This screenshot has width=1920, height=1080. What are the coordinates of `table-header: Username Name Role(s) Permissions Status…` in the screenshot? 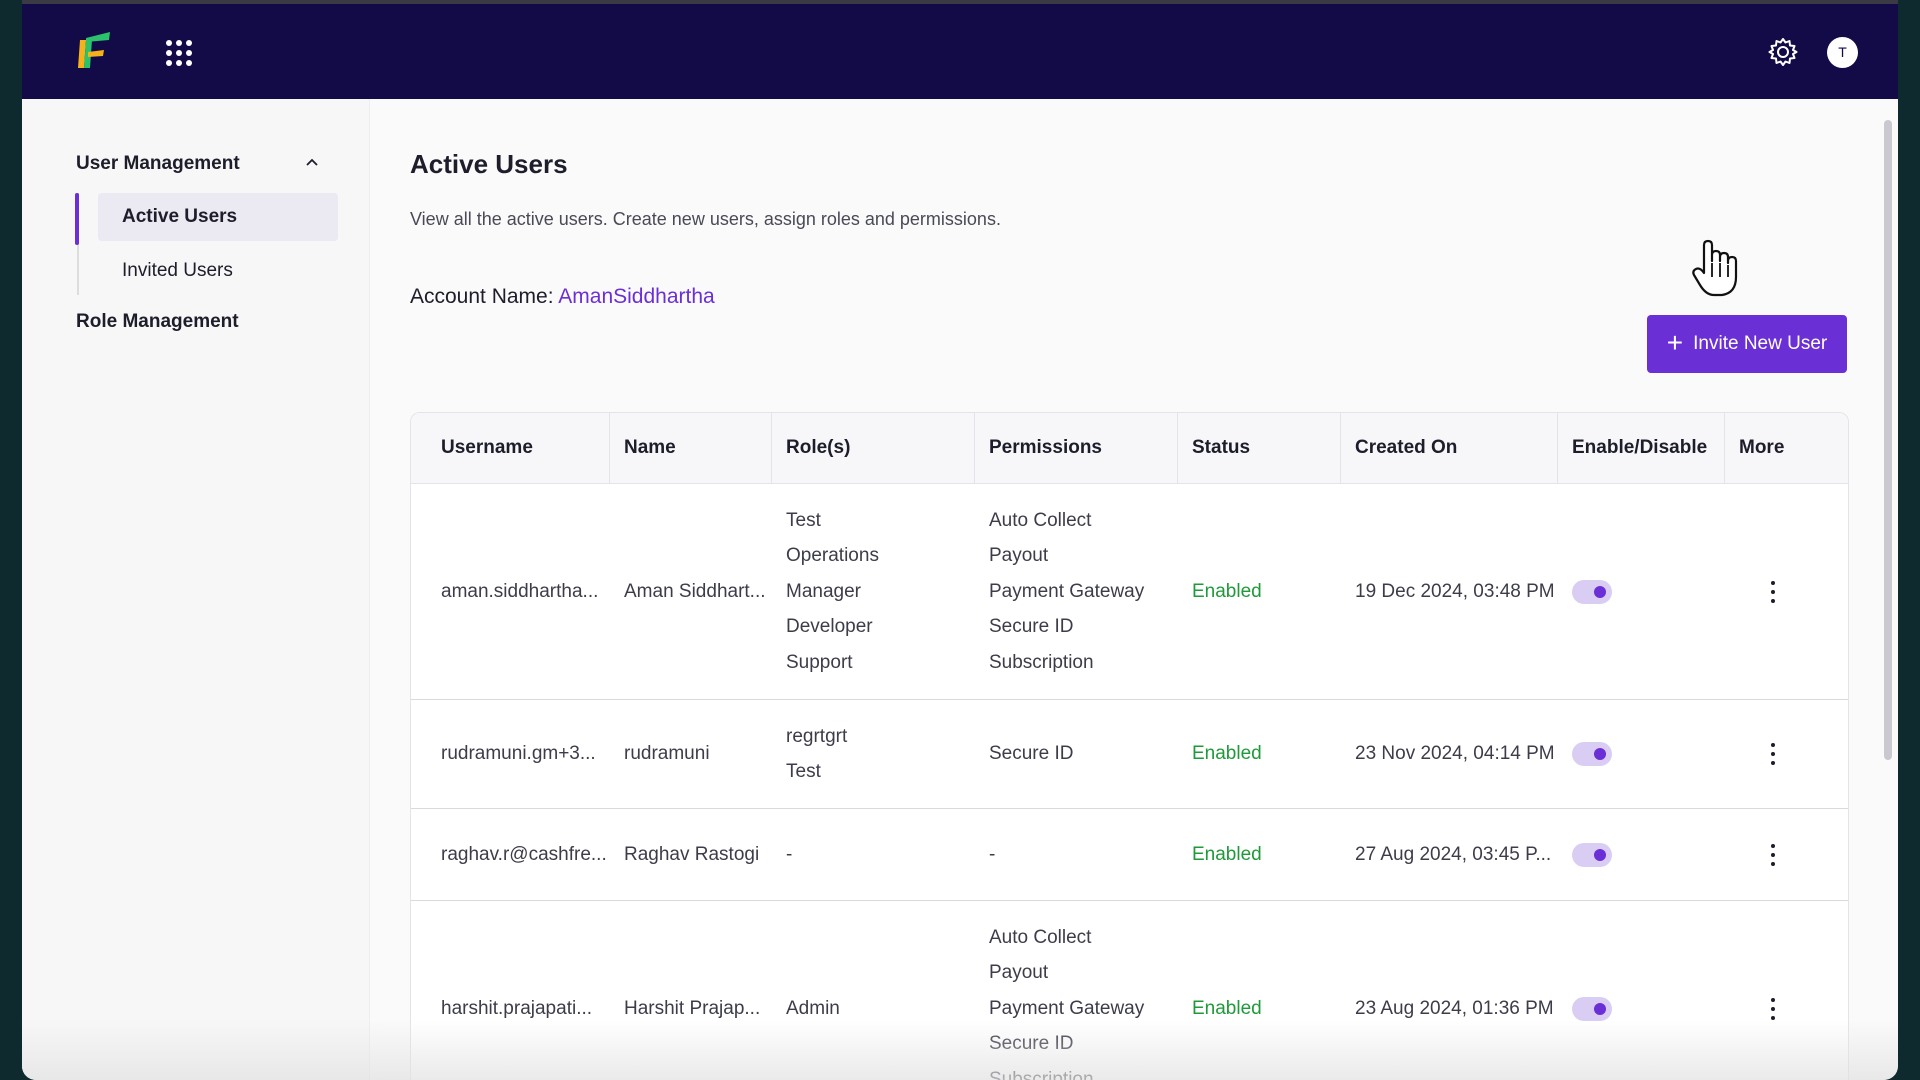 It's located at (1129, 448).